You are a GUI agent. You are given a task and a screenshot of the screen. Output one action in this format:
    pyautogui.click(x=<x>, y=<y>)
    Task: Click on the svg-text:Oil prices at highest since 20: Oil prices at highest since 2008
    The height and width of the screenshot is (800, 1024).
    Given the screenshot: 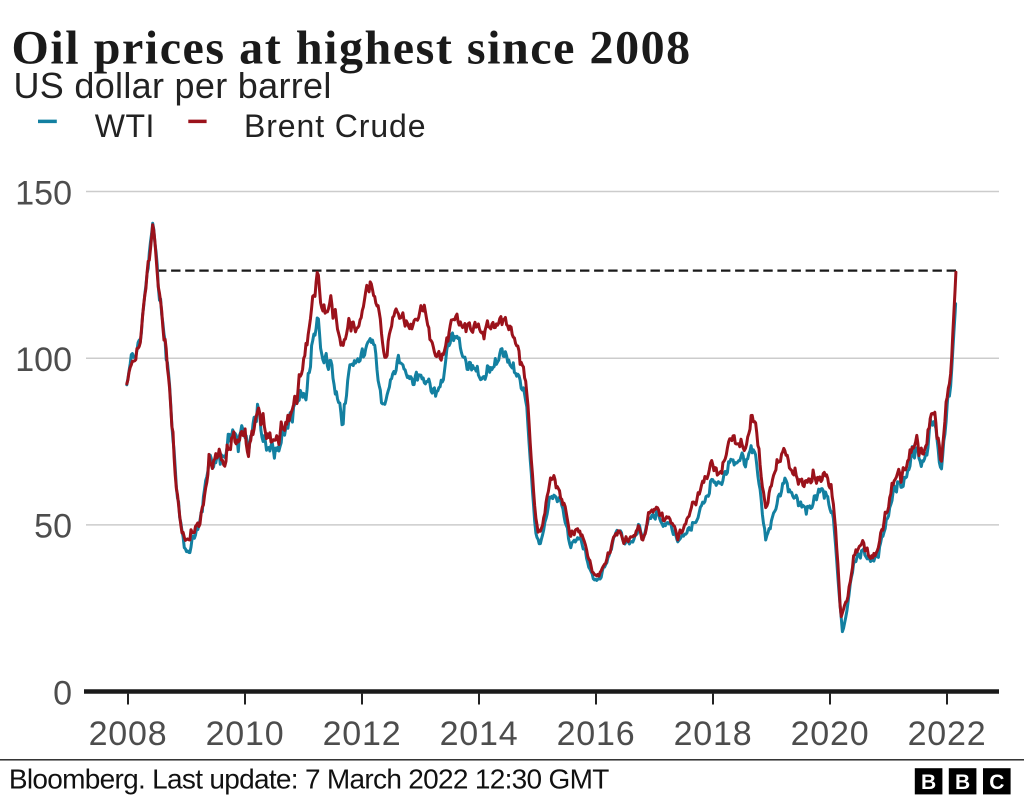 What is the action you would take?
    pyautogui.click(x=352, y=48)
    